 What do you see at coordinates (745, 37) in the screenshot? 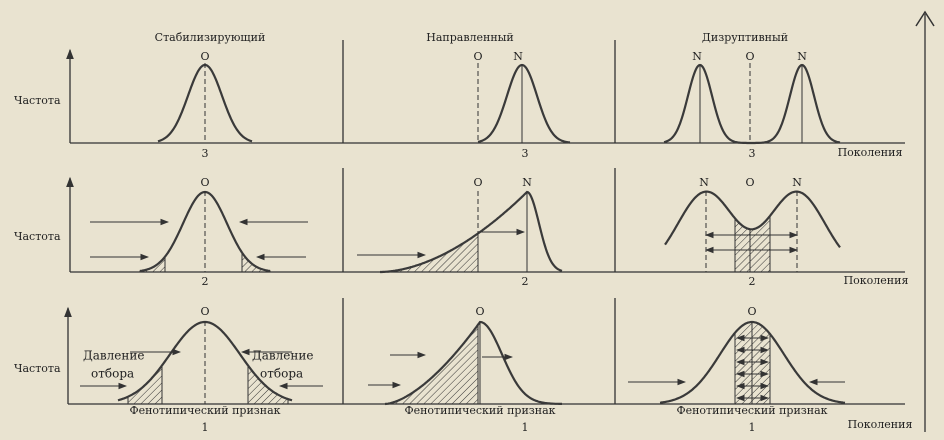
I see `column-title: Дизруптивный` at bounding box center [745, 37].